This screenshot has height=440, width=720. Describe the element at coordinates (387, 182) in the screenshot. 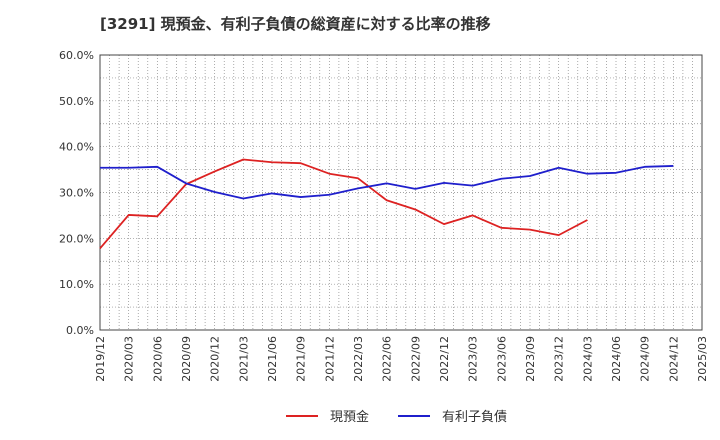

I see `series-line-debt` at that location.